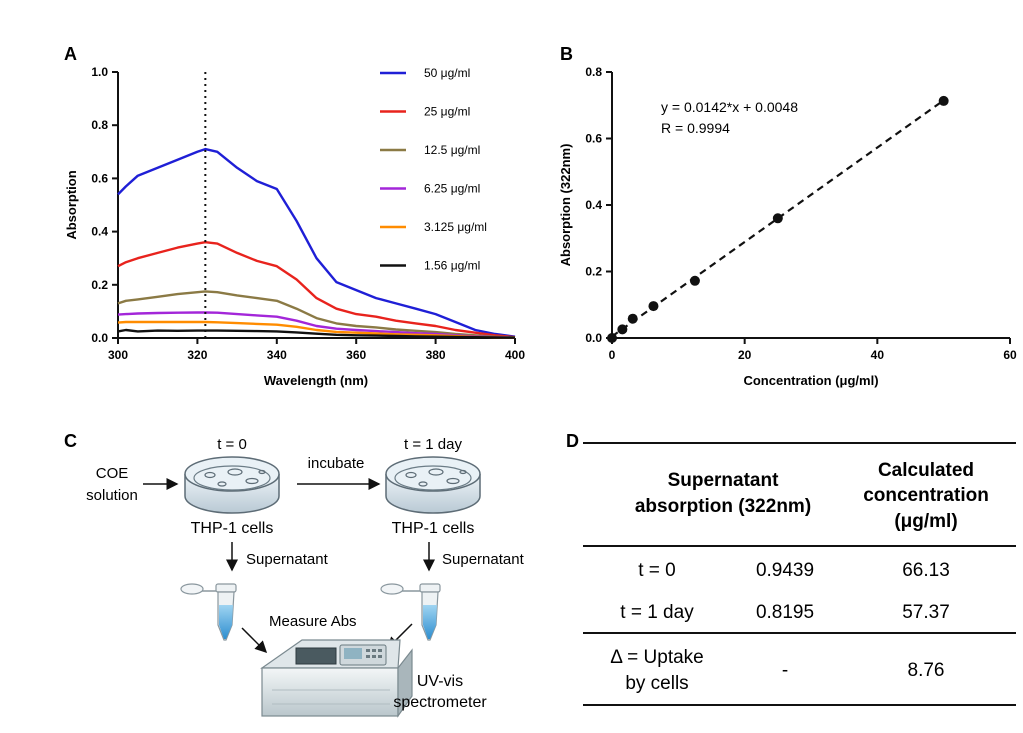  What do you see at coordinates (515, 355) in the screenshot?
I see `chart-a-x-tick-label: 400` at bounding box center [515, 355].